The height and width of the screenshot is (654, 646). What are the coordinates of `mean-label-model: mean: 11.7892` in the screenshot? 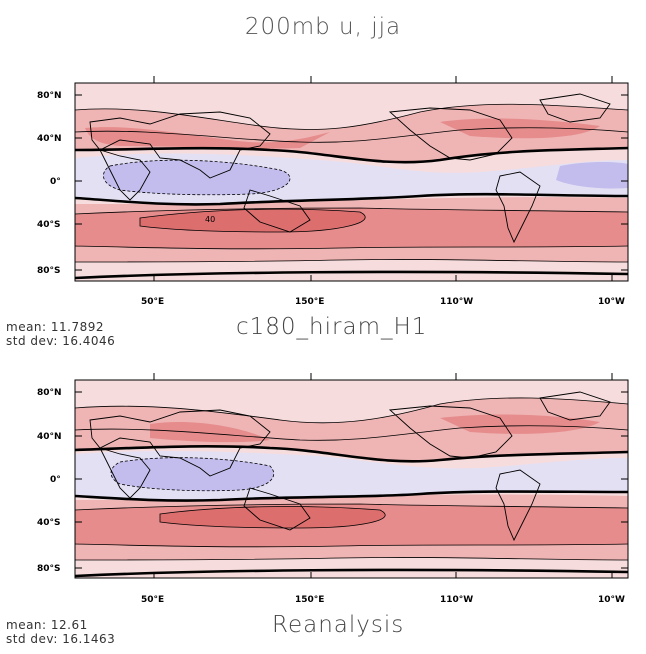 It's located at (55, 327).